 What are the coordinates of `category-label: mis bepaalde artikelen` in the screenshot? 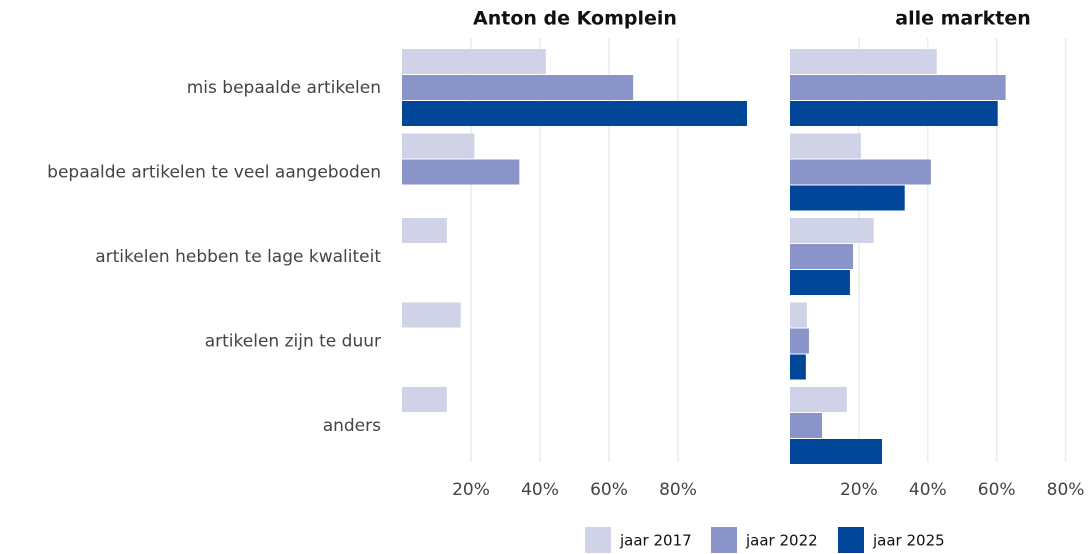 It's located at (284, 88).